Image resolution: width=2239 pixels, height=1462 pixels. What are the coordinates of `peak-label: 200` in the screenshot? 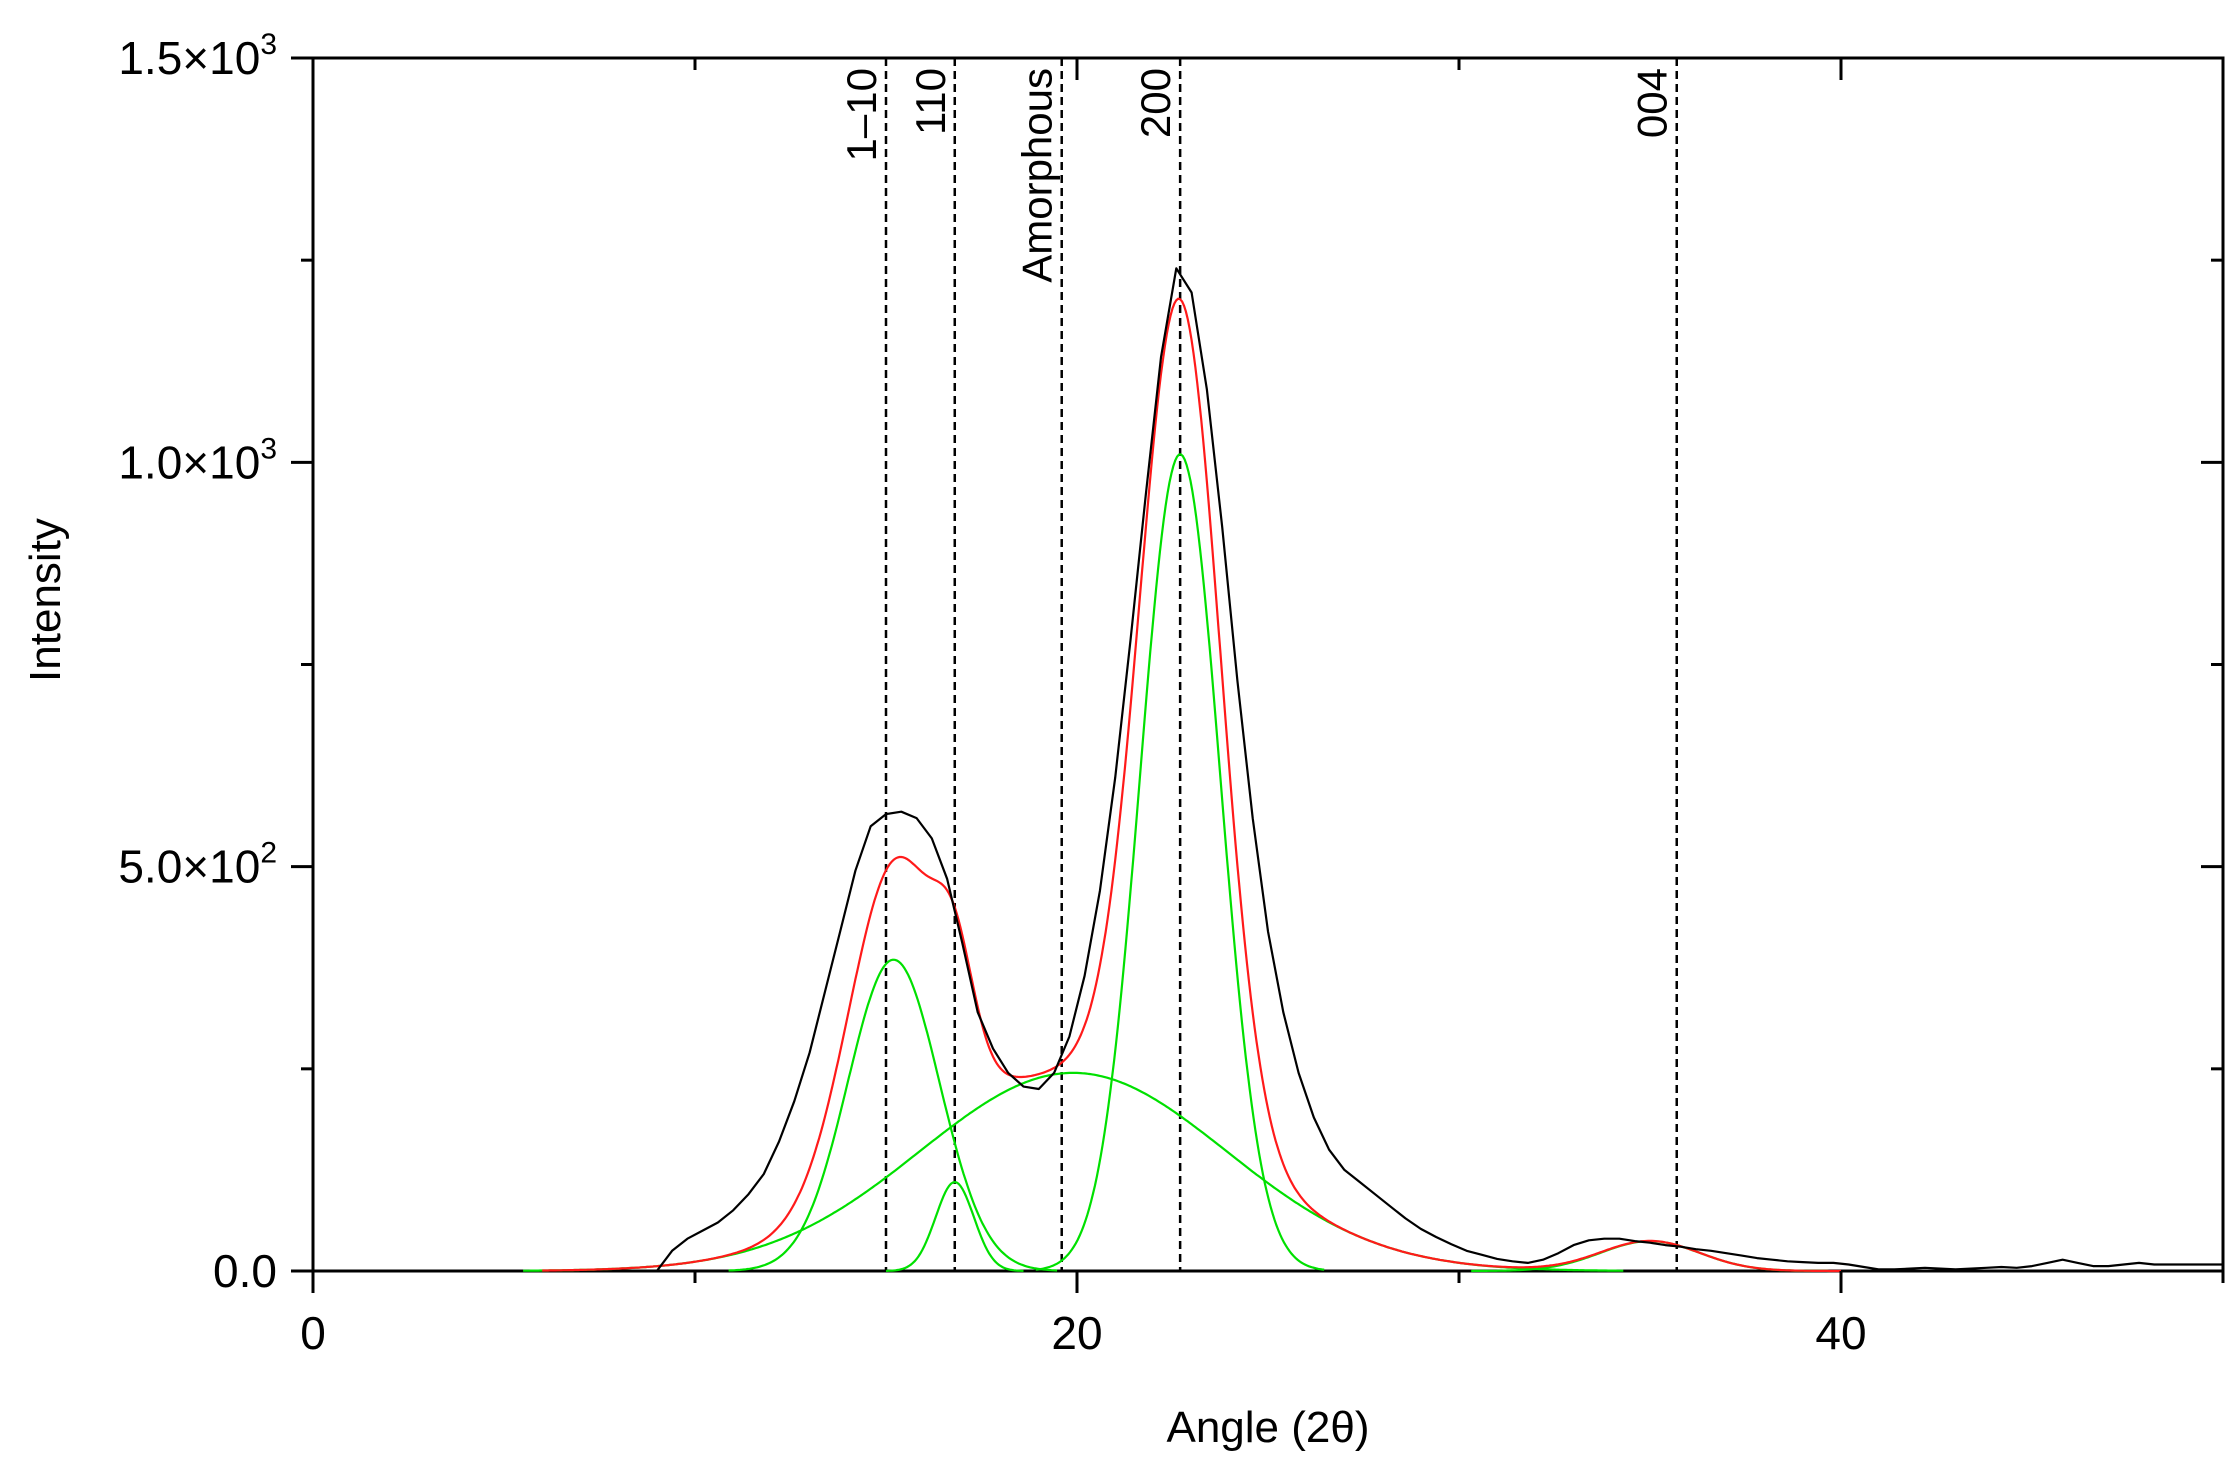 It's located at (1155, 103).